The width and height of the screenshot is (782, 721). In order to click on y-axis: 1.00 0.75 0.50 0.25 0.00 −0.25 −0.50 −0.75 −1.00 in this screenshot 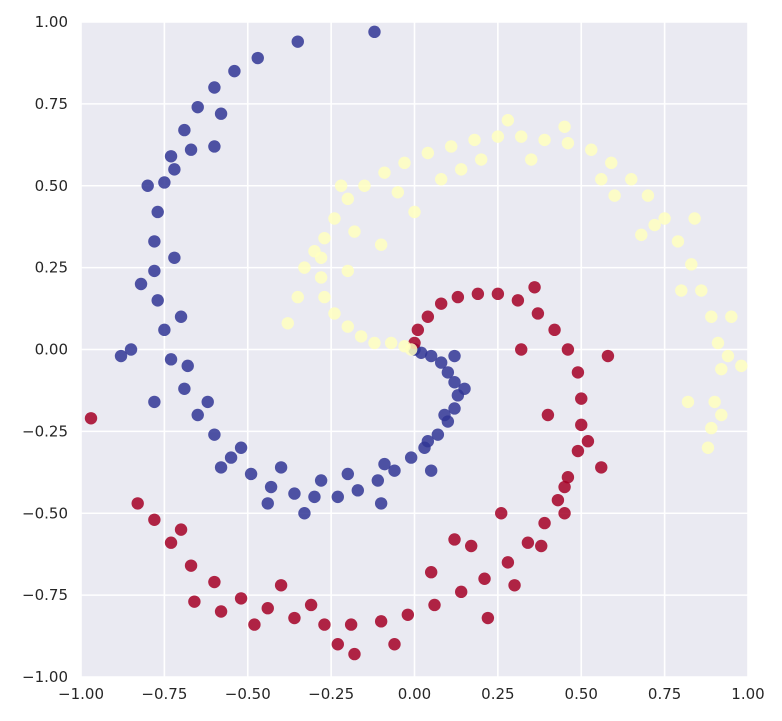, I will do `click(45, 349)`.